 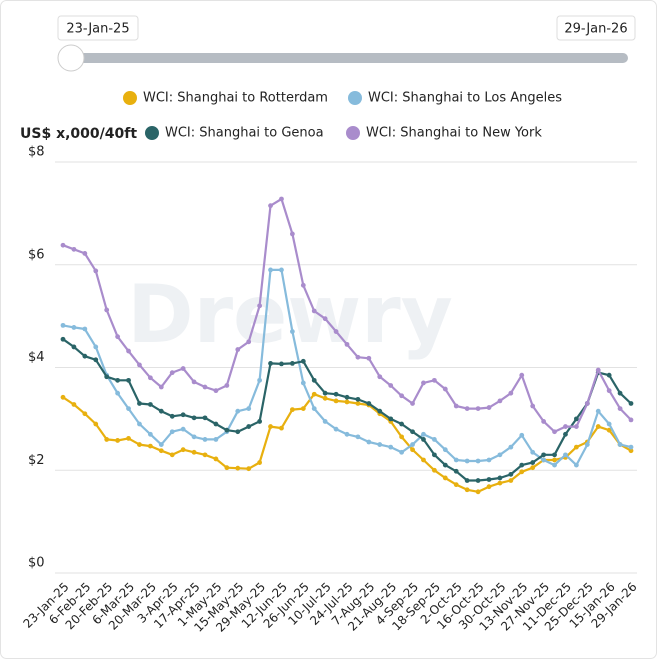 I want to click on legend-label: WCI: Shanghai to New York, so click(x=454, y=133).